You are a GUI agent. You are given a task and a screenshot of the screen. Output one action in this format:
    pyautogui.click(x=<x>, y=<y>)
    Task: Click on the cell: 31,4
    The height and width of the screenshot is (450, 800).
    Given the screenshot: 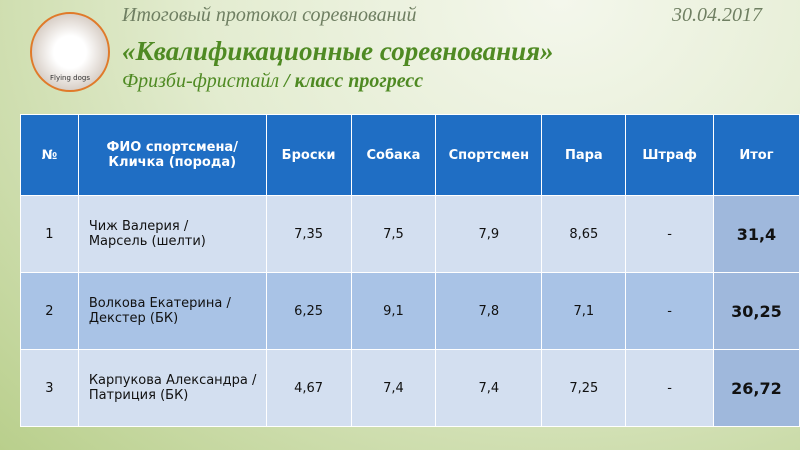 What is the action you would take?
    pyautogui.click(x=756, y=234)
    